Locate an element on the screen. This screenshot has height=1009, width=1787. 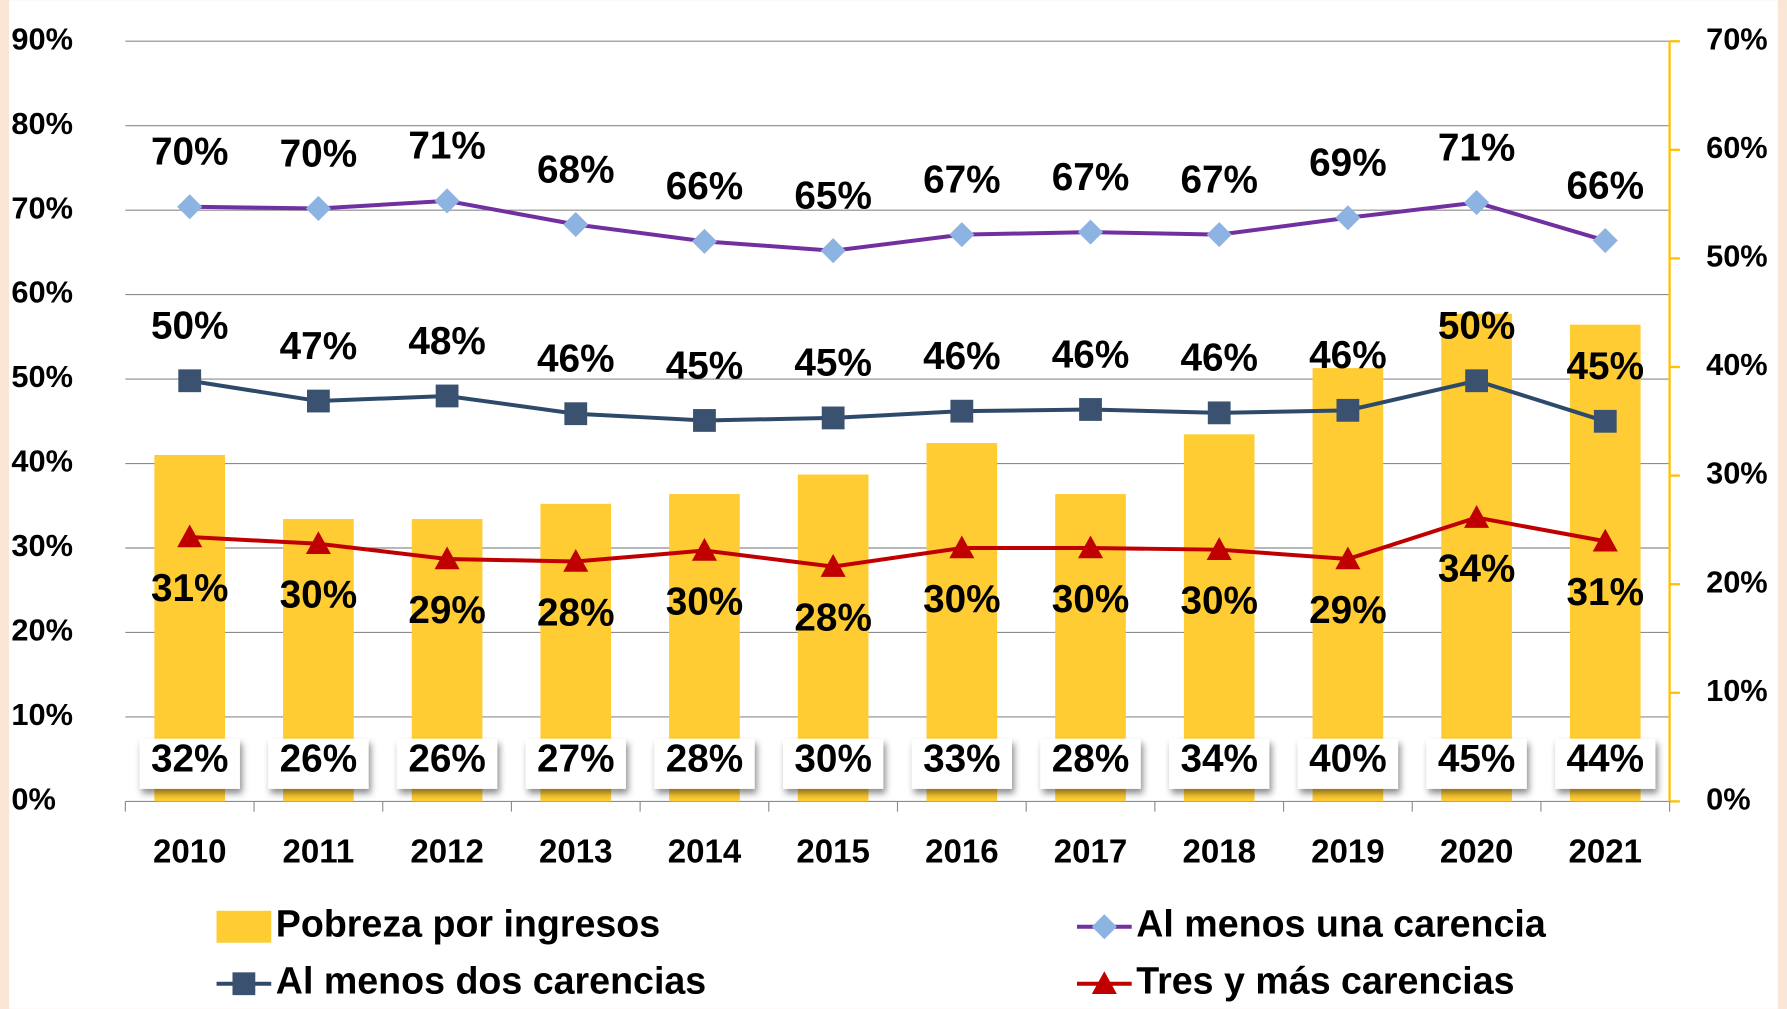
bar-value-label: 34% is located at coordinates (1219, 759).